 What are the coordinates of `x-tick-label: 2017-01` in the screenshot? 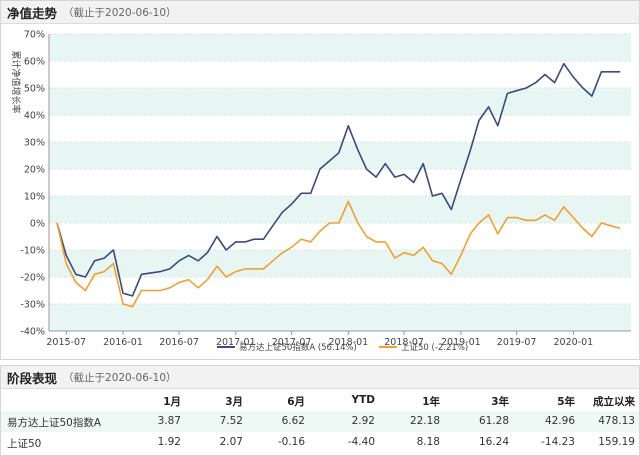 It's located at (236, 342).